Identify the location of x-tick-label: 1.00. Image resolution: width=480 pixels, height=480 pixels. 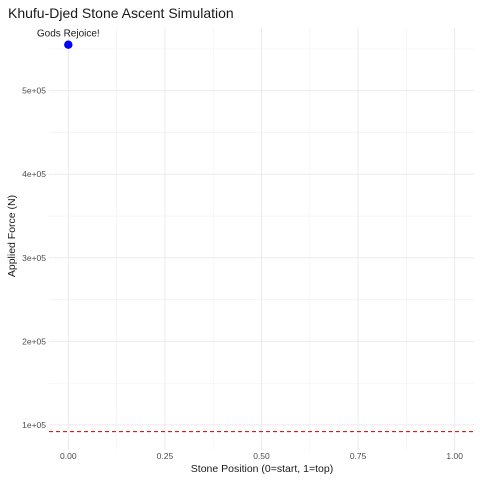
(454, 456).